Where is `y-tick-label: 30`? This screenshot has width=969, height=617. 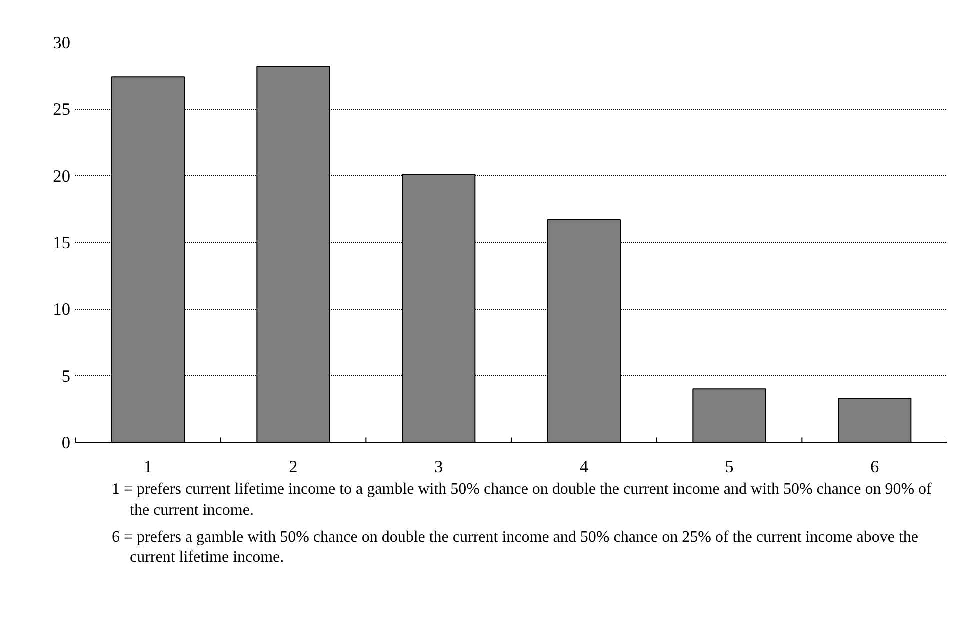
y-tick-label: 30 is located at coordinates (61, 43).